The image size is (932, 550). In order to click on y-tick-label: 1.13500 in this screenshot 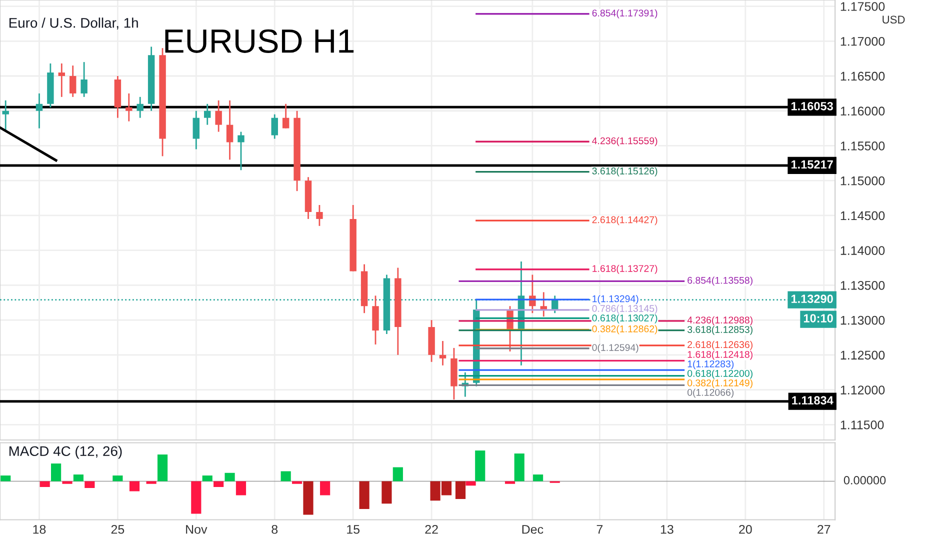, I will do `click(862, 285)`.